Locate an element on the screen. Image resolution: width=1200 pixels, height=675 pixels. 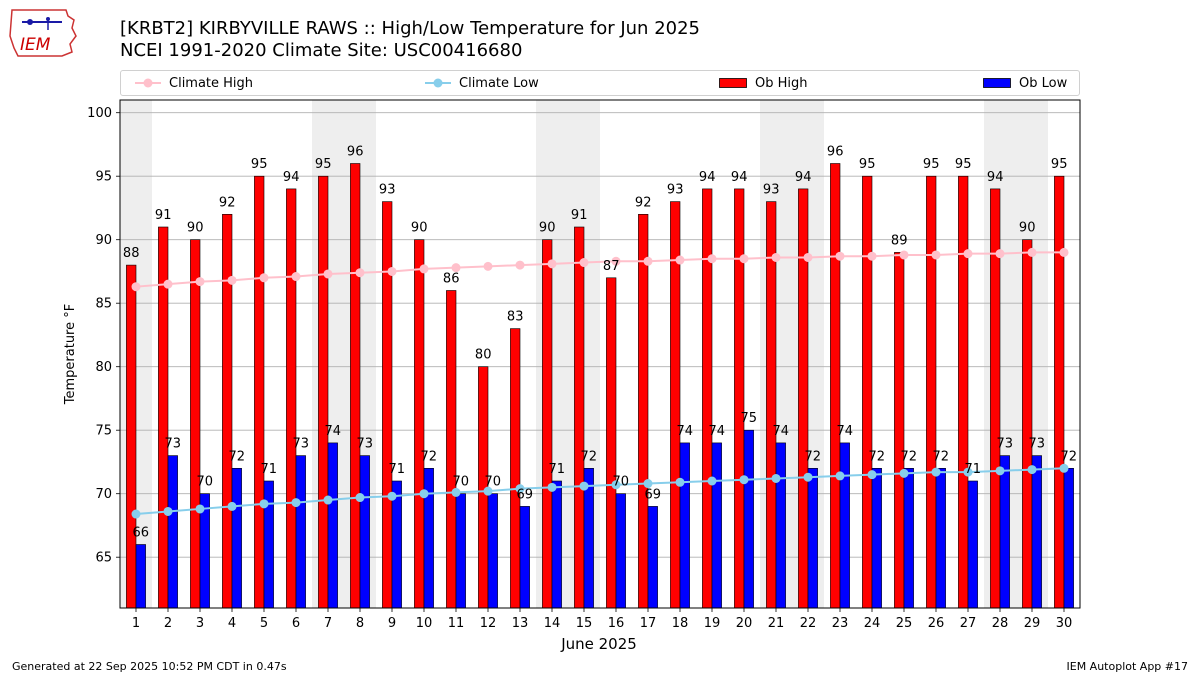
ob-high-label-1: 88 is located at coordinates (131, 253).